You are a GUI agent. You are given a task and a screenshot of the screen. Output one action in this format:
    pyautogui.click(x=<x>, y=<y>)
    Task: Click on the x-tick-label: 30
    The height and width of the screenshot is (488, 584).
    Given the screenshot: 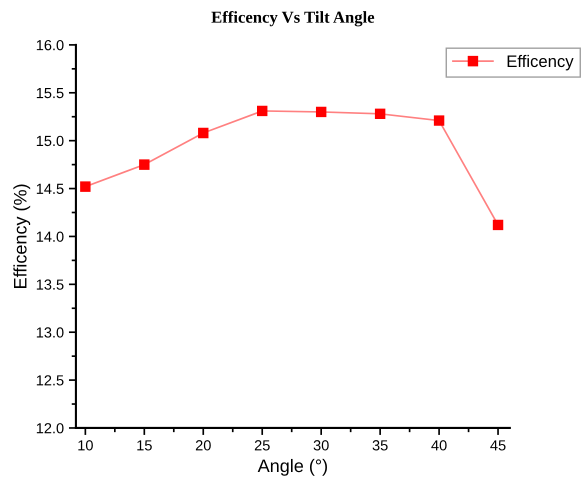 What is the action you would take?
    pyautogui.click(x=321, y=445)
    